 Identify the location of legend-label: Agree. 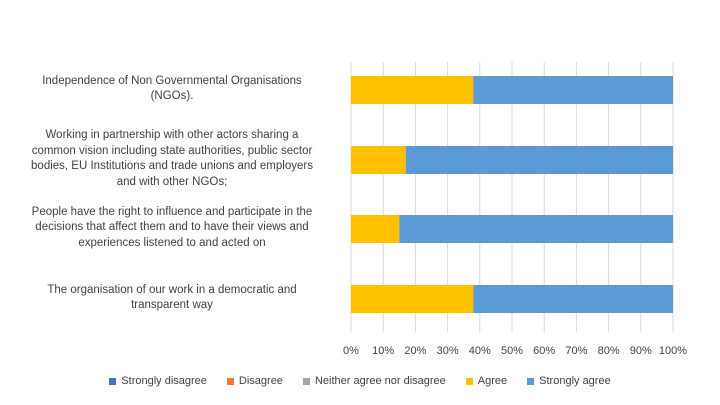
(492, 381).